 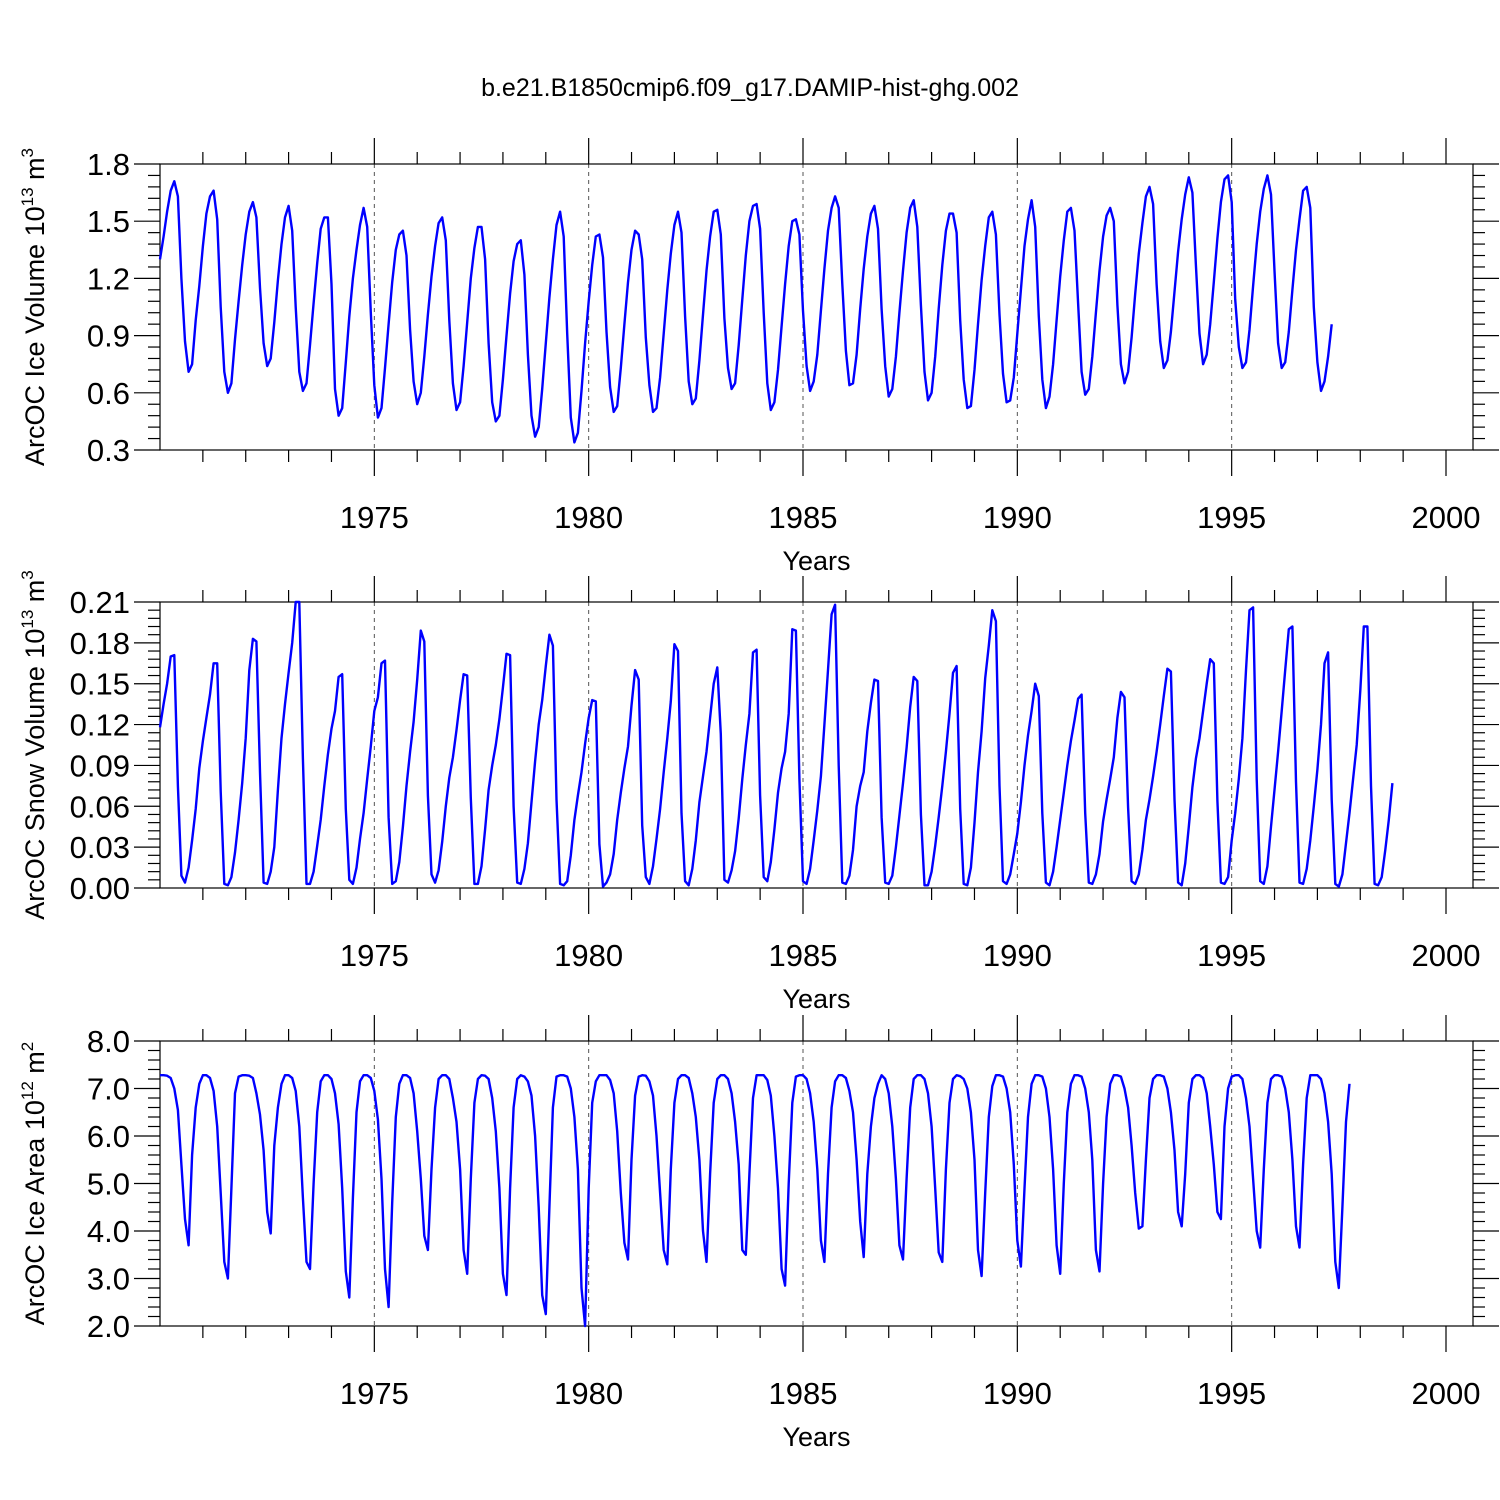 What do you see at coordinates (100, 643) in the screenshot?
I see `y-tick-label: 0.18` at bounding box center [100, 643].